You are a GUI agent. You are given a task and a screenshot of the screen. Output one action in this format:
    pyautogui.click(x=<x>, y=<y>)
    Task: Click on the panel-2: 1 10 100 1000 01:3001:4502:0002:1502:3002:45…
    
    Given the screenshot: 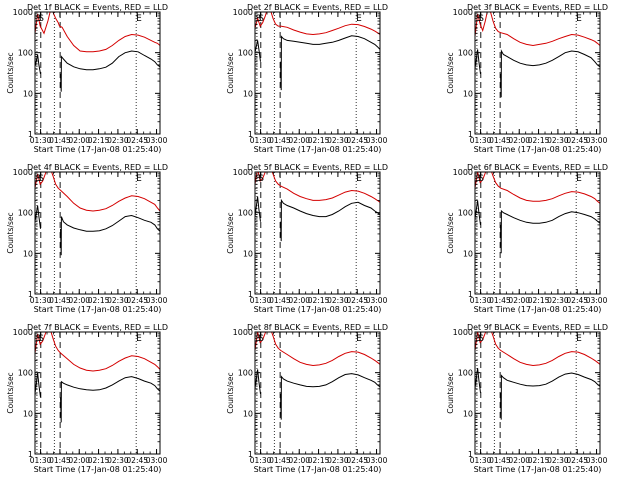 What is the action you would take?
    pyautogui.click(x=307, y=78)
    